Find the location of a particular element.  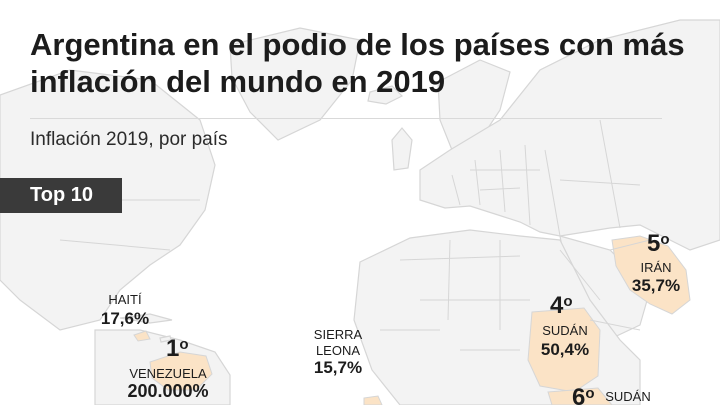

value-haiti: 17,6% is located at coordinates (125, 318).